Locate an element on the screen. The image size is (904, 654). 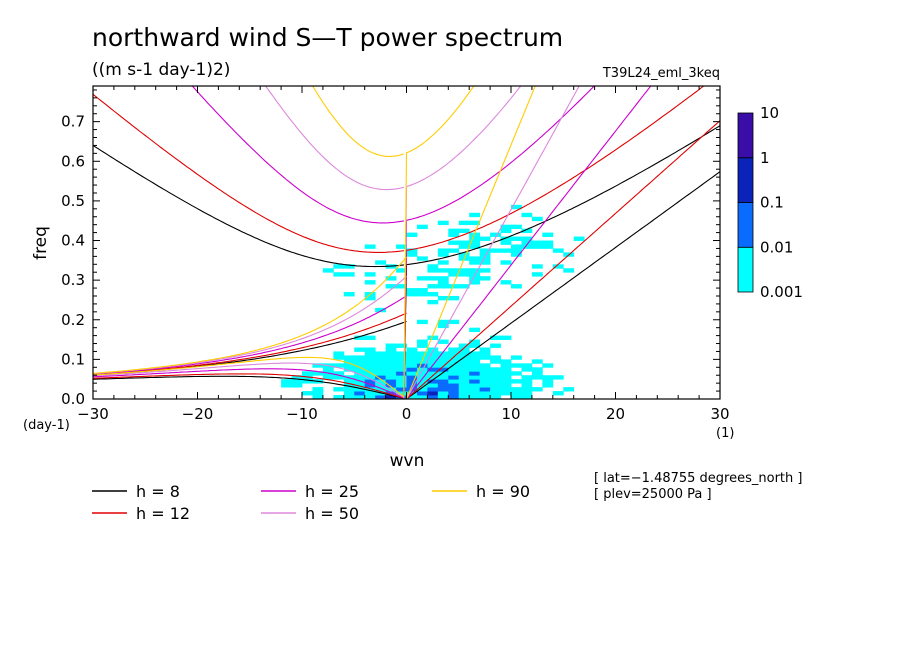
x-tick-label: 0 is located at coordinates (407, 414).